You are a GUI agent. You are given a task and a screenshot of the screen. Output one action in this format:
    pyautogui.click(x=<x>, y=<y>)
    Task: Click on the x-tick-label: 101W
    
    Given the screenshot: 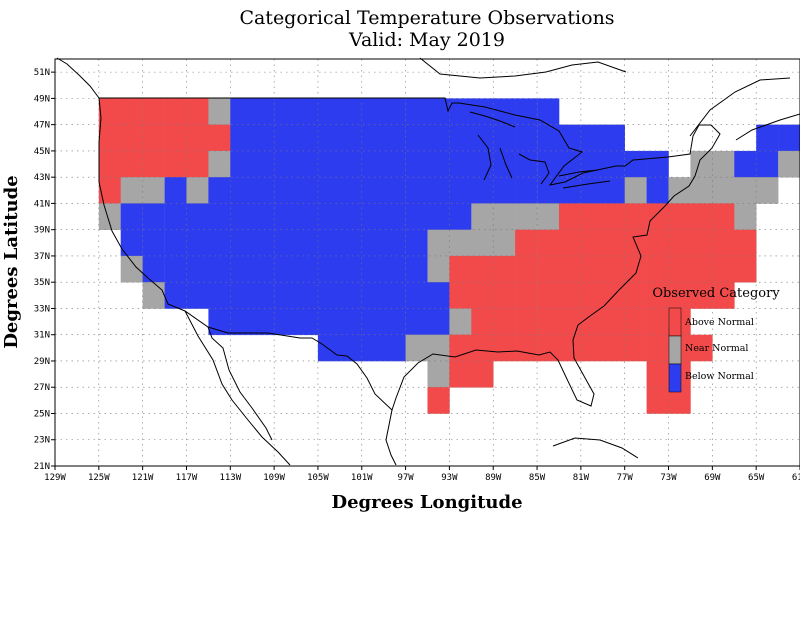 What is the action you would take?
    pyautogui.click(x=362, y=478)
    